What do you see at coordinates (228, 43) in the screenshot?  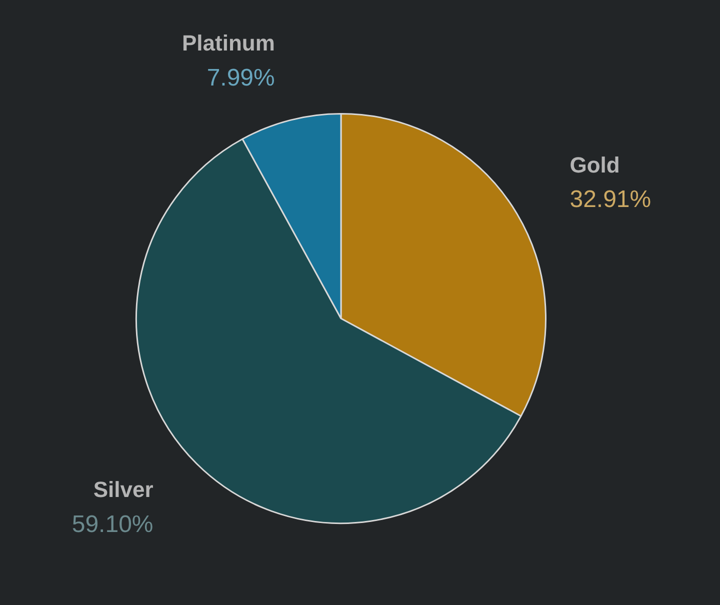 I see `slice-label: Platinum` at bounding box center [228, 43].